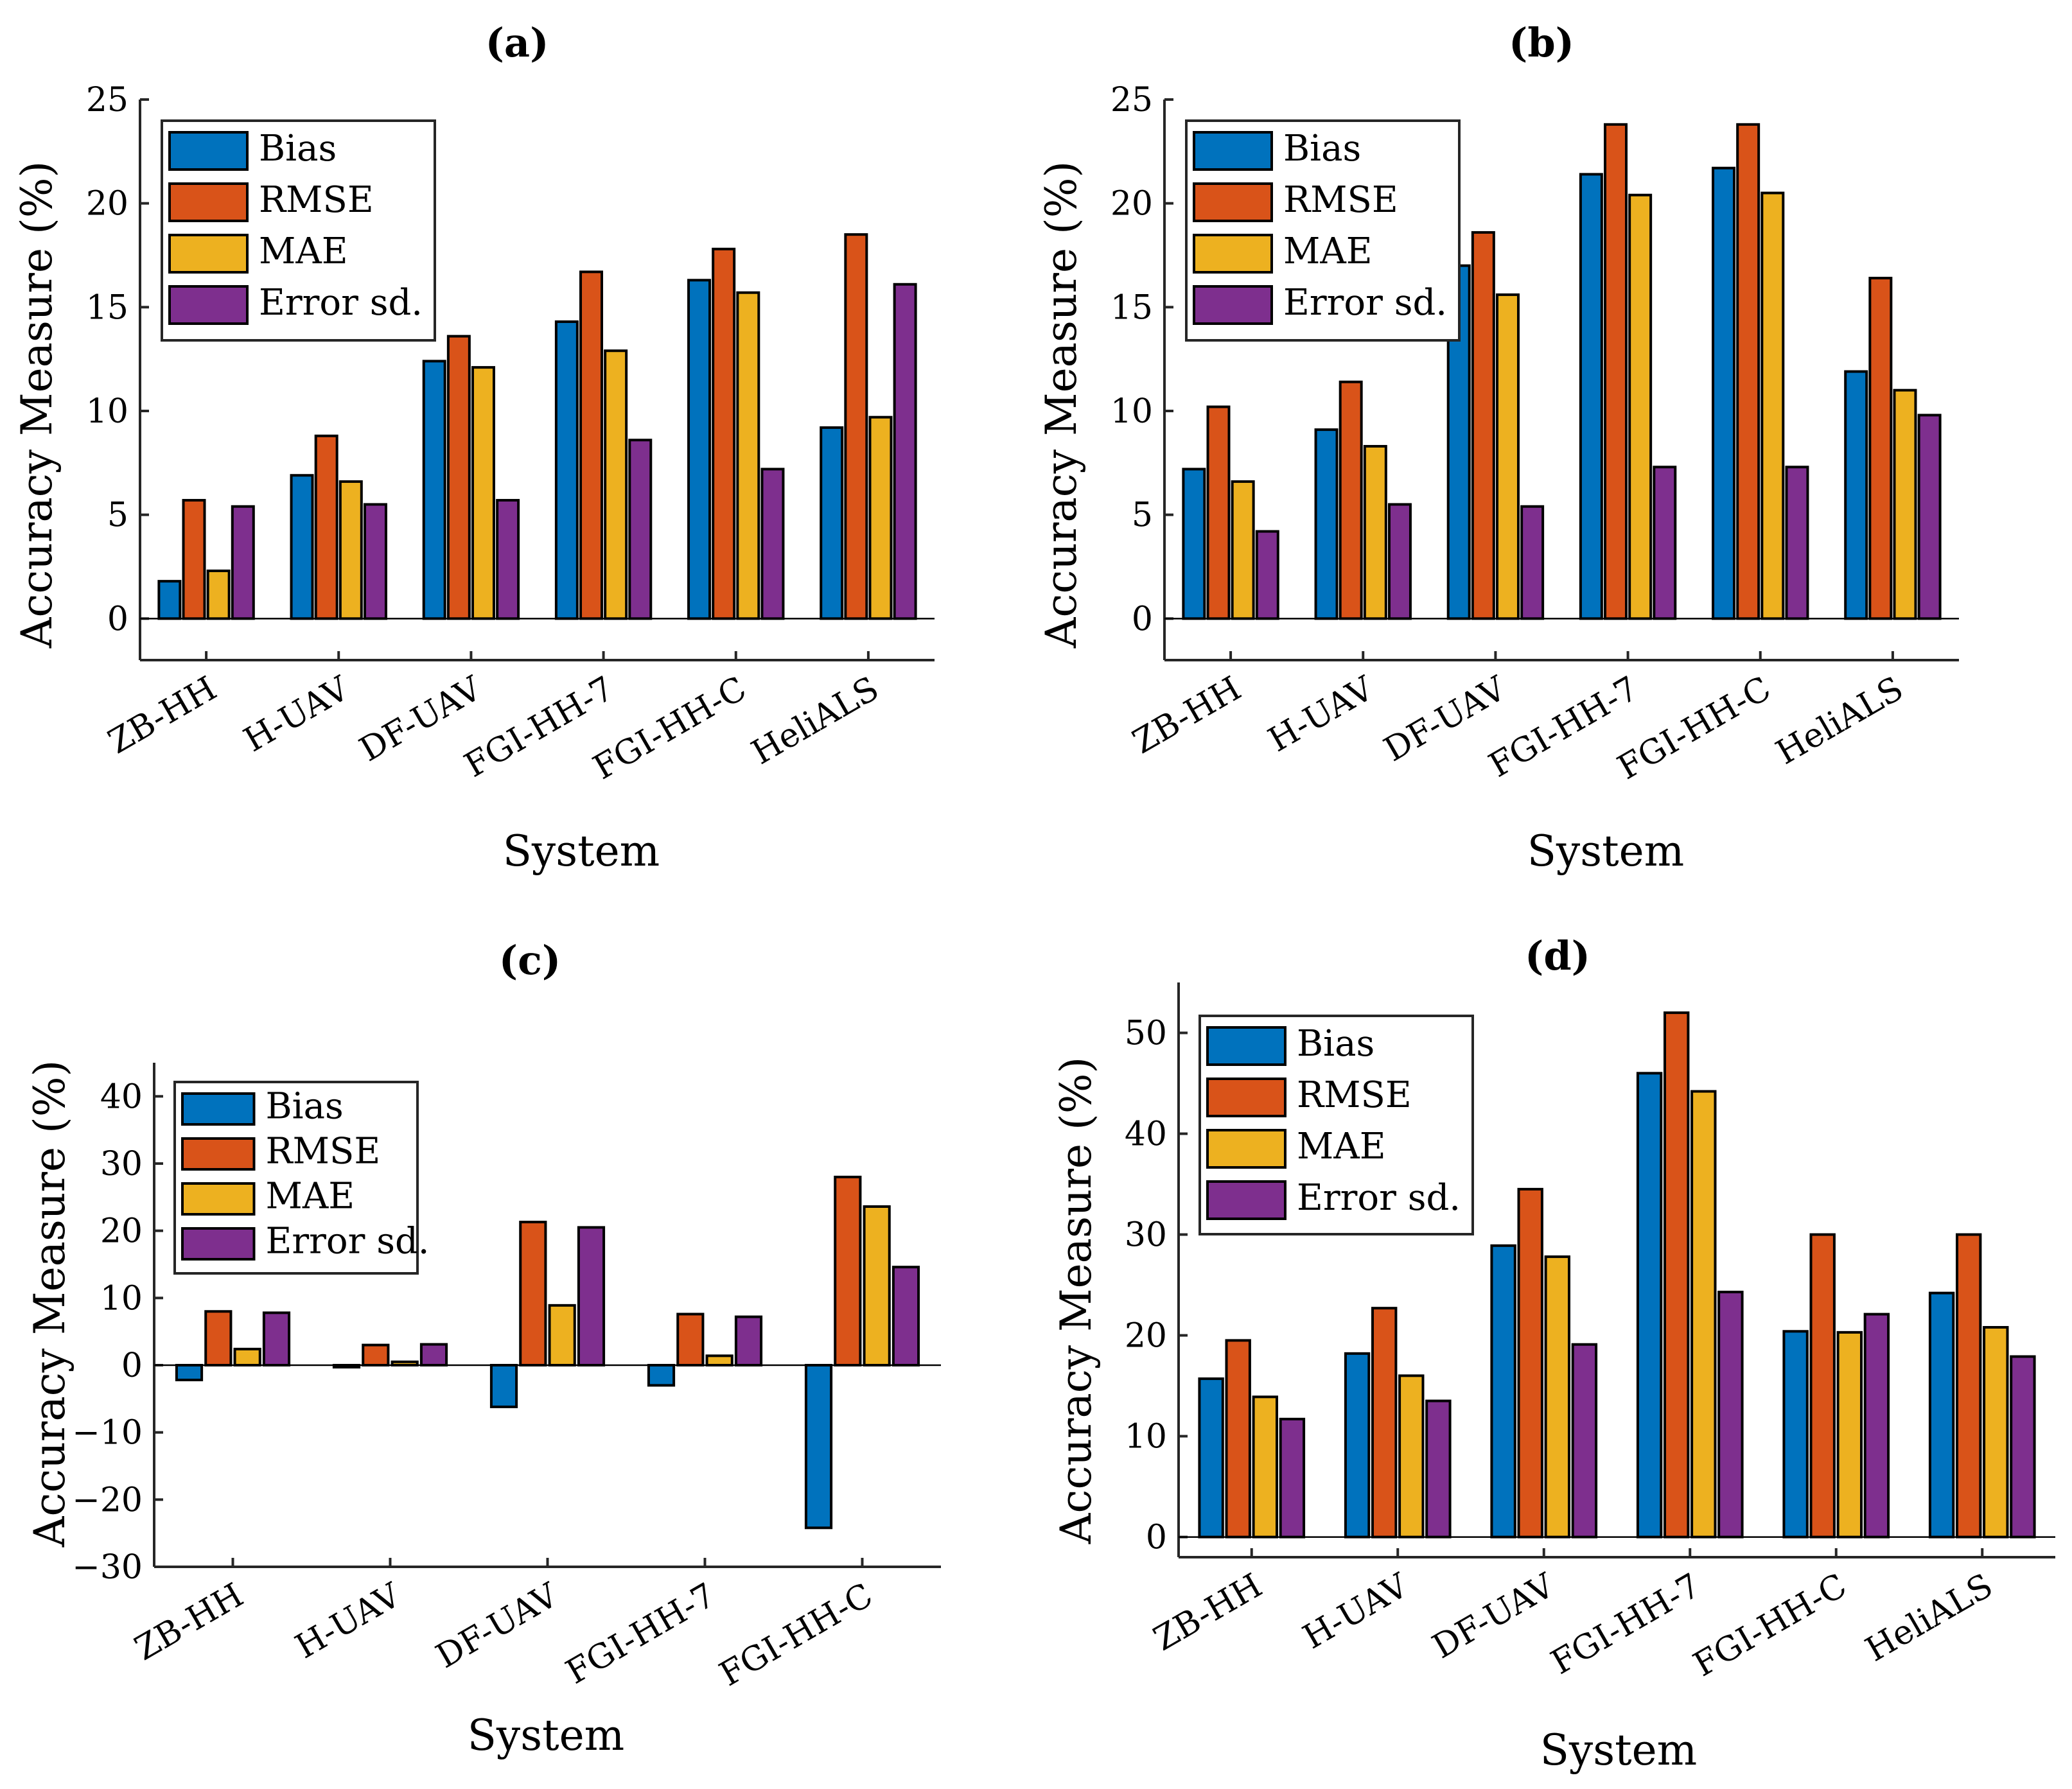 The image size is (2072, 1789). I want to click on legend-swatch-error-sd, so click(1233, 305).